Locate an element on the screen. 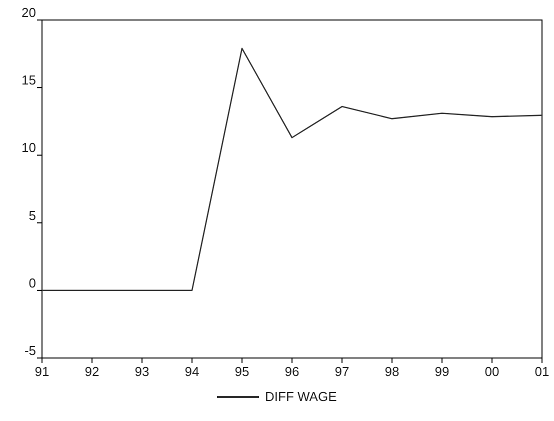  y-tick-label: 10 is located at coordinates (29, 148).